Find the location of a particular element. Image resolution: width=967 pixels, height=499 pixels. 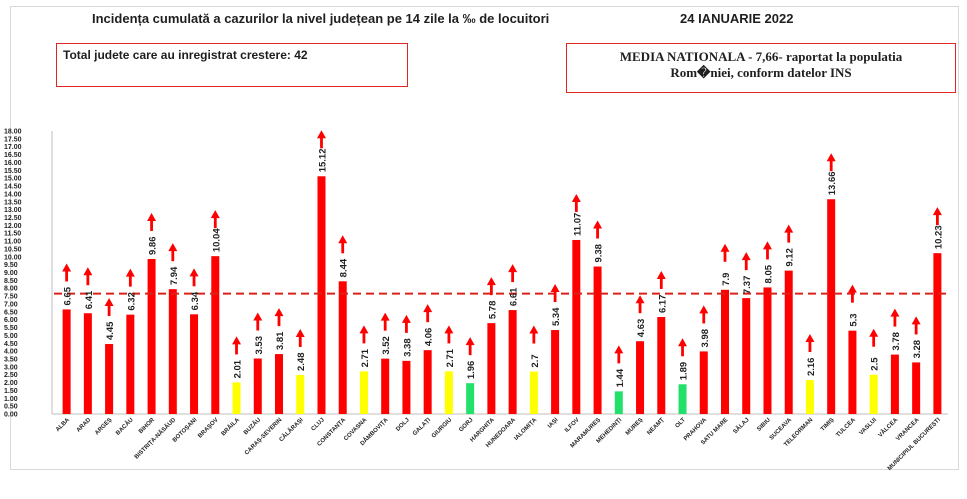

bar-value-label: 1.96 is located at coordinates (471, 370).